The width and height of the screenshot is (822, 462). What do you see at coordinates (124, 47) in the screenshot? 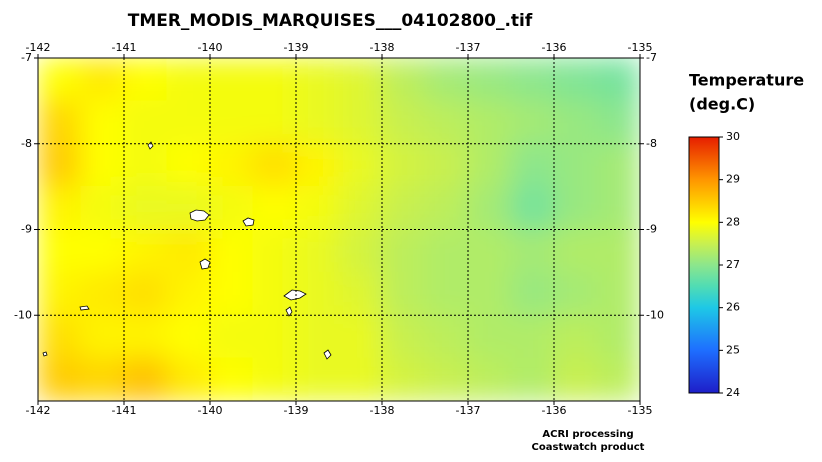
I see `x-tick-label: -141` at bounding box center [124, 47].